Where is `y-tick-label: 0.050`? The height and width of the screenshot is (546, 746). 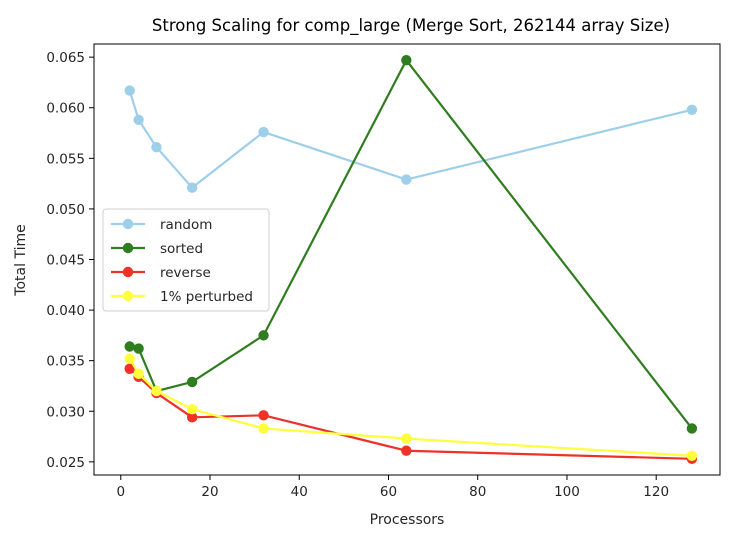
y-tick-label: 0.050 is located at coordinates (65, 210).